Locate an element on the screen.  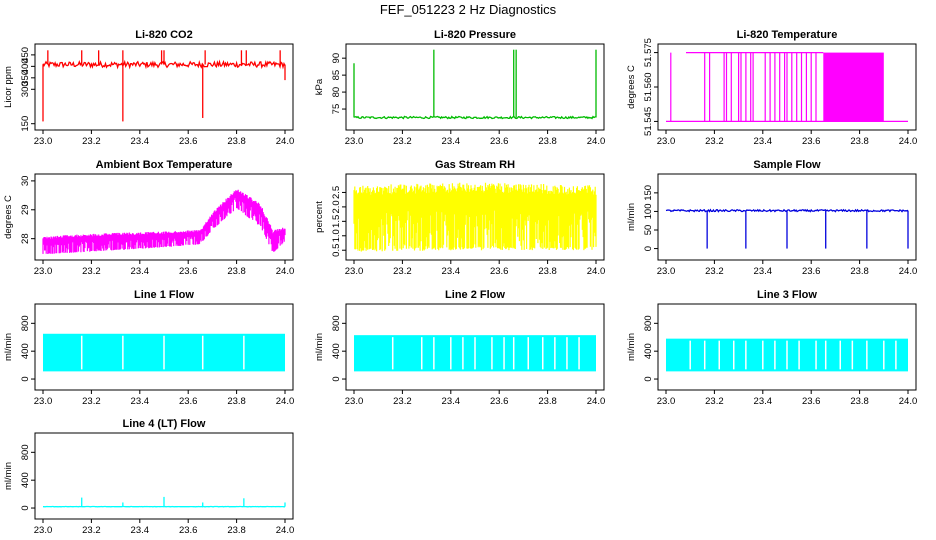
y-tick-label: 1.0 is located at coordinates (336, 235).